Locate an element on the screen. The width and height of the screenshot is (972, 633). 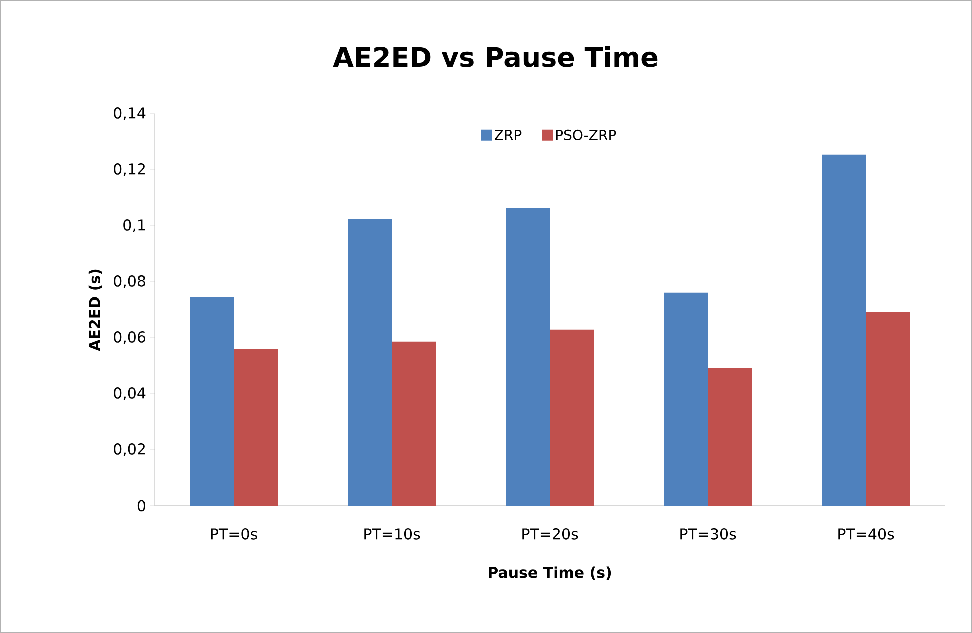
x-tick-label: PT=30s is located at coordinates (708, 534).